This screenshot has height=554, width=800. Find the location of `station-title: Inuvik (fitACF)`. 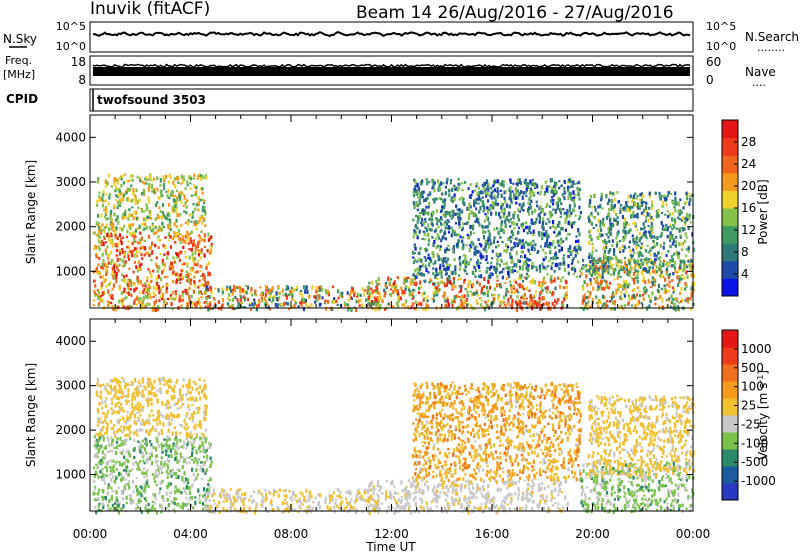

station-title: Inuvik (fitACF) is located at coordinates (150, 9).